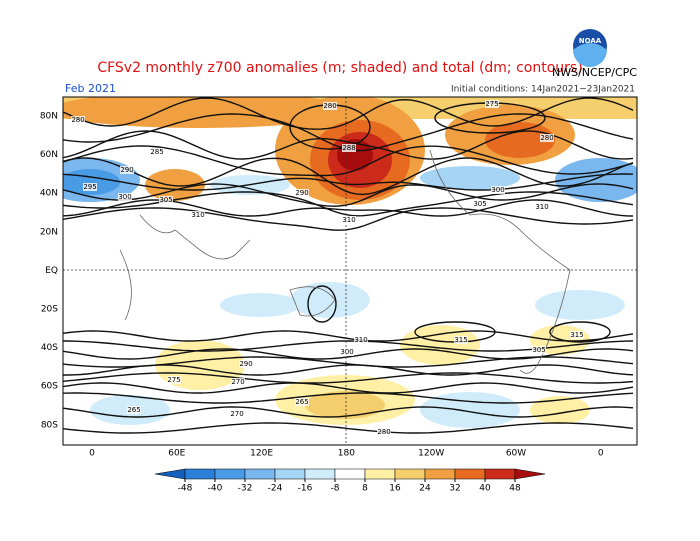 This screenshot has width=700, height=541. Describe the element at coordinates (454, 489) in the screenshot. I see `colorbar-tick-label: 32` at that location.